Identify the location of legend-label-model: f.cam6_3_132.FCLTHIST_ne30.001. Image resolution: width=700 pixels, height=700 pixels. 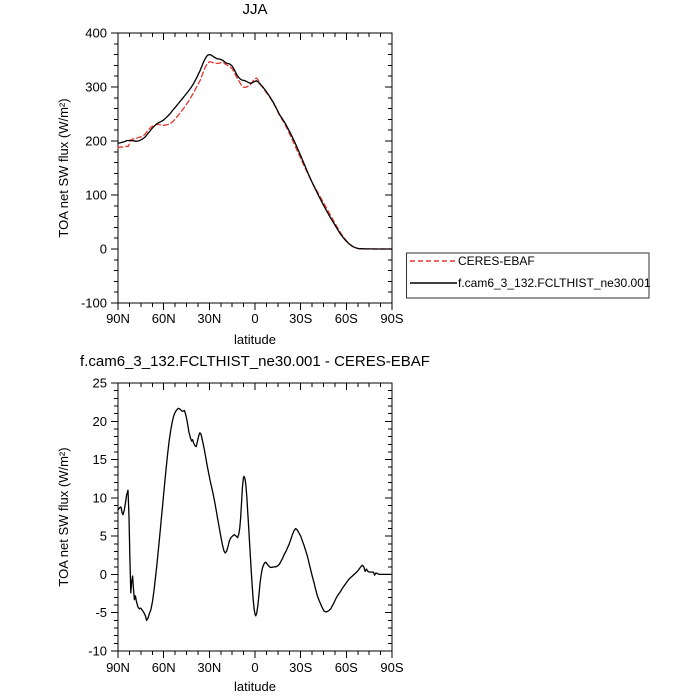
(554, 283).